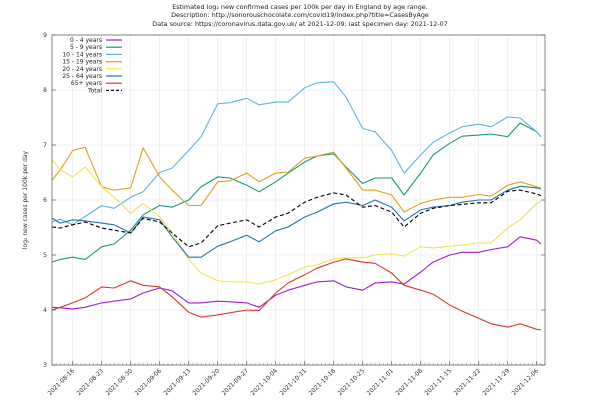  Describe the element at coordinates (323, 382) in the screenshot. I see `x-tick-label: 2021-10-18` at that location.